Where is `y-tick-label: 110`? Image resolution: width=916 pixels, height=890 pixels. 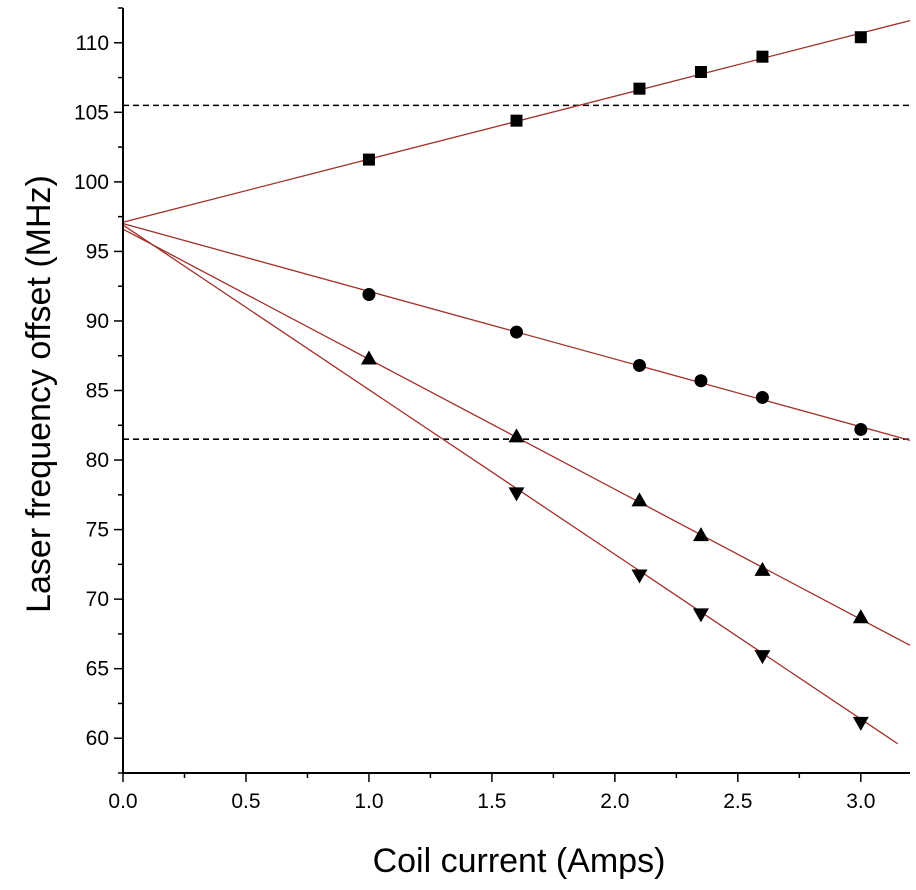
y-tick-label: 110 is located at coordinates (92, 43).